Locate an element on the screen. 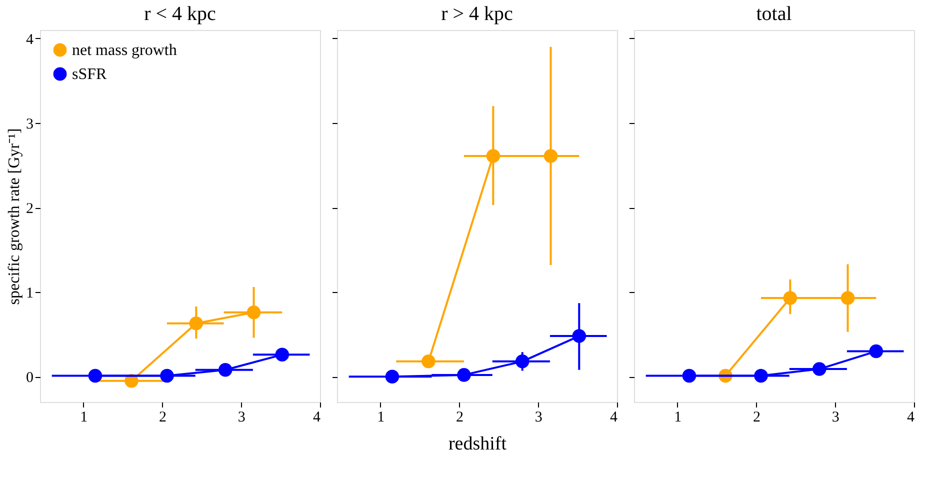 The height and width of the screenshot is (487, 950). y-axis-title: specific growth rate [Gyr⁻¹] is located at coordinates (14, 216).